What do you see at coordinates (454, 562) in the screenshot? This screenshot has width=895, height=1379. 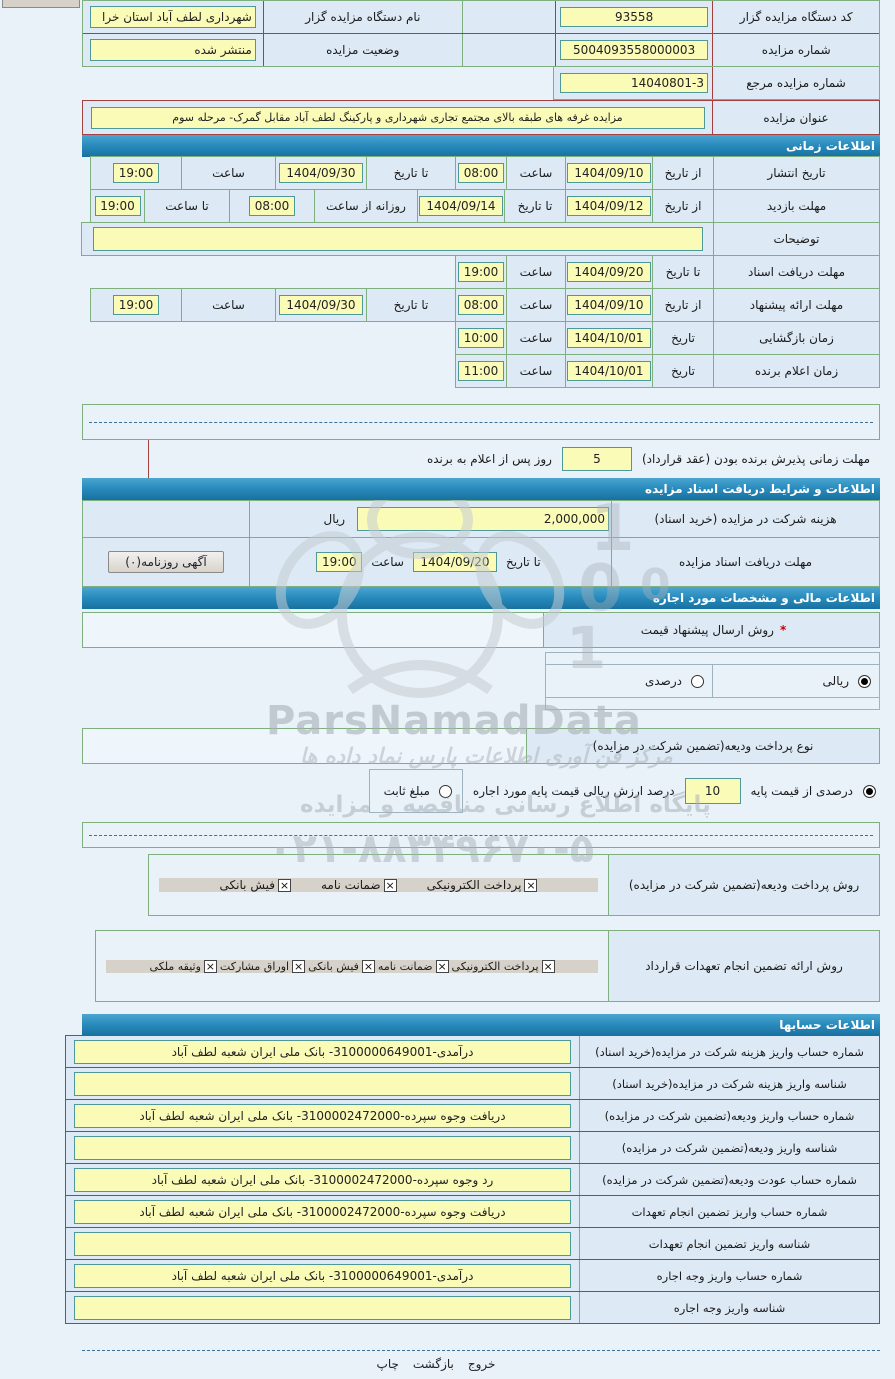 I see `docs-deadline-date-input` at bounding box center [454, 562].